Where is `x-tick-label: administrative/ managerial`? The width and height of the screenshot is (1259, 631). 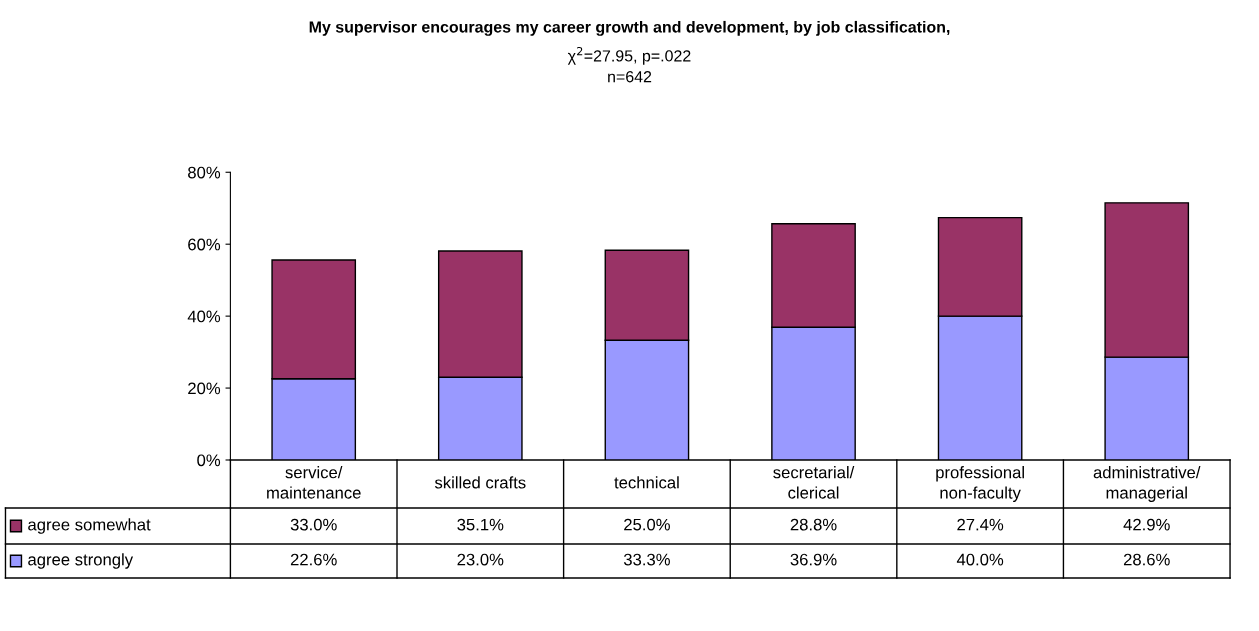
x-tick-label: administrative/ managerial is located at coordinates (1147, 484).